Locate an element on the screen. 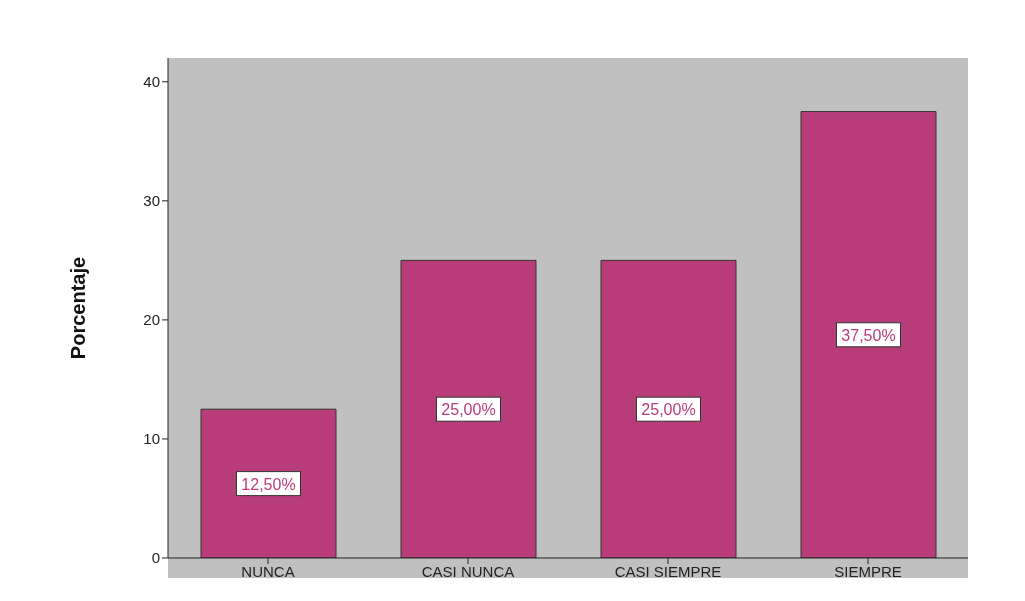  y-tick-label: 10 is located at coordinates (151, 439).